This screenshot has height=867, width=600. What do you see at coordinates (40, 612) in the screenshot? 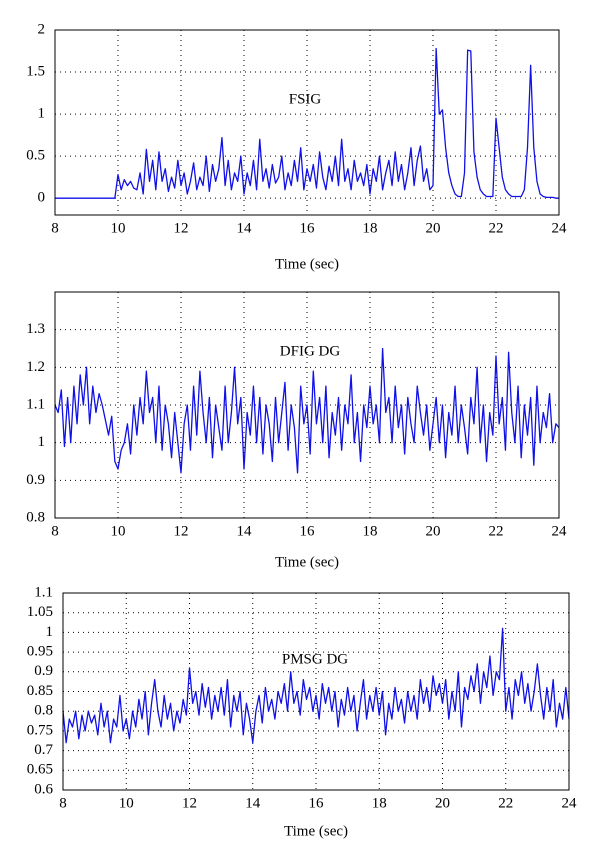
I see `y-tick-label: 1.05` at bounding box center [40, 612].